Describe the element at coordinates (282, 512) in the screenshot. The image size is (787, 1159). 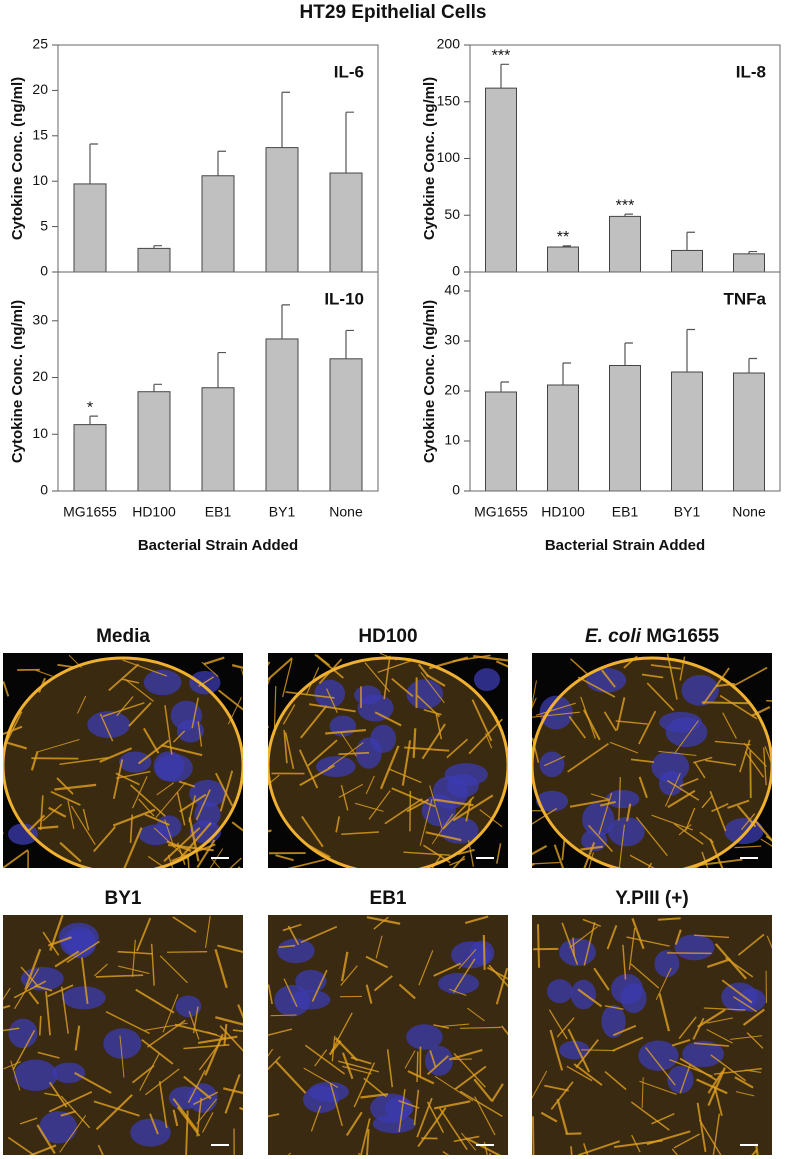
I see `x-tick-label: BY1` at that location.